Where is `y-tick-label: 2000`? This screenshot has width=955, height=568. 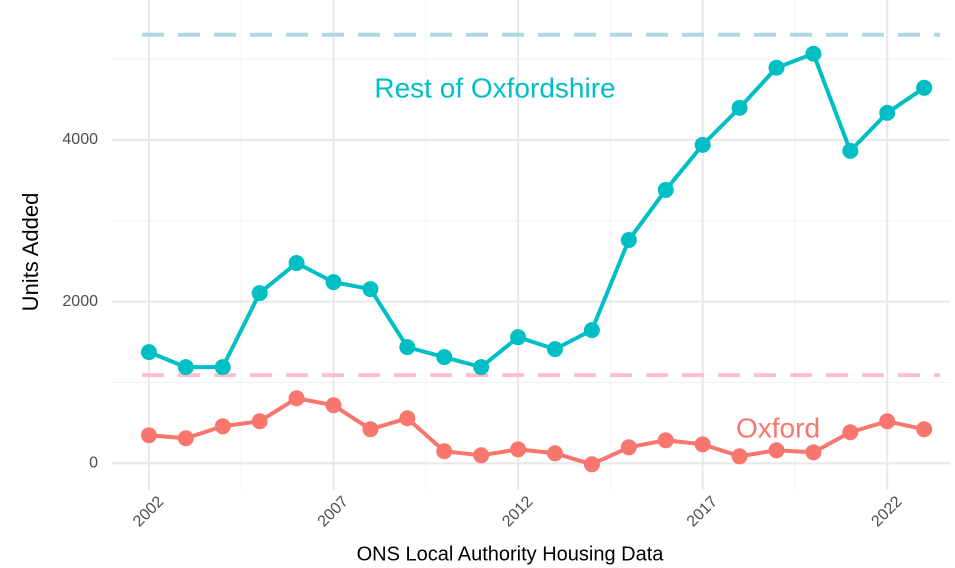
y-tick-label: 2000 is located at coordinates (80, 301).